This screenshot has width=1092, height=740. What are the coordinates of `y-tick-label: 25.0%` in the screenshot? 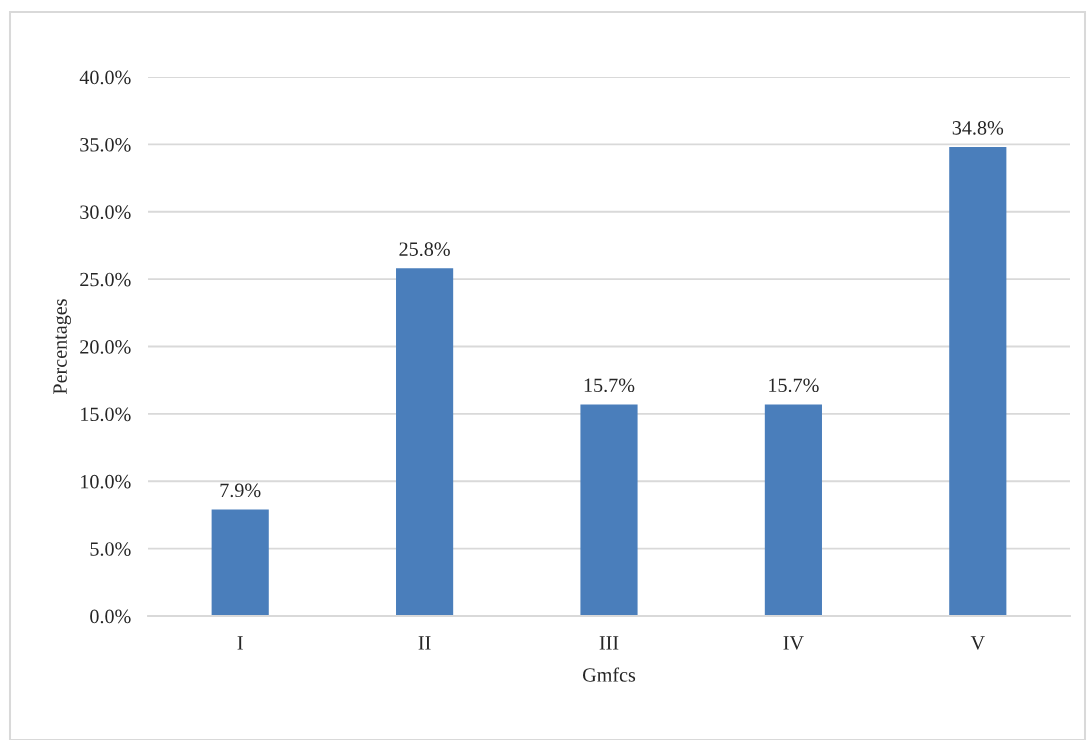 It's located at (105, 279).